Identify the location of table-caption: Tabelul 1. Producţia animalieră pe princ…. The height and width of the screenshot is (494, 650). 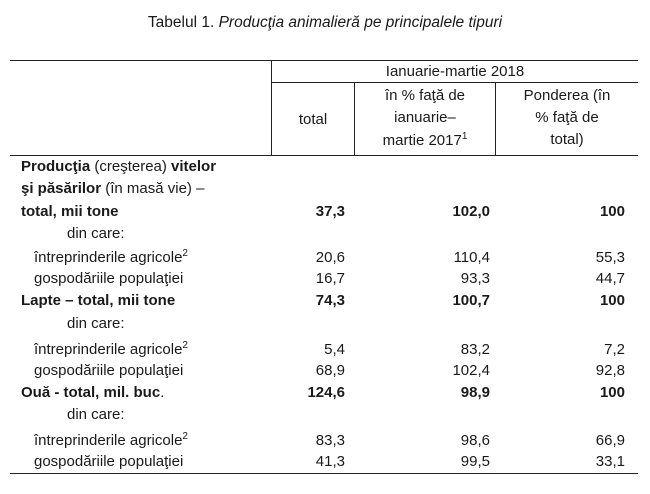
(325, 23).